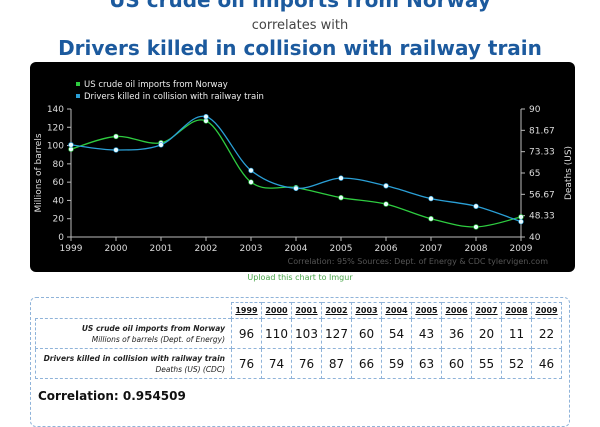 This screenshot has height=427, width=600. What do you see at coordinates (71, 249) in the screenshot?
I see `x-tick-label: 1999` at bounding box center [71, 249].